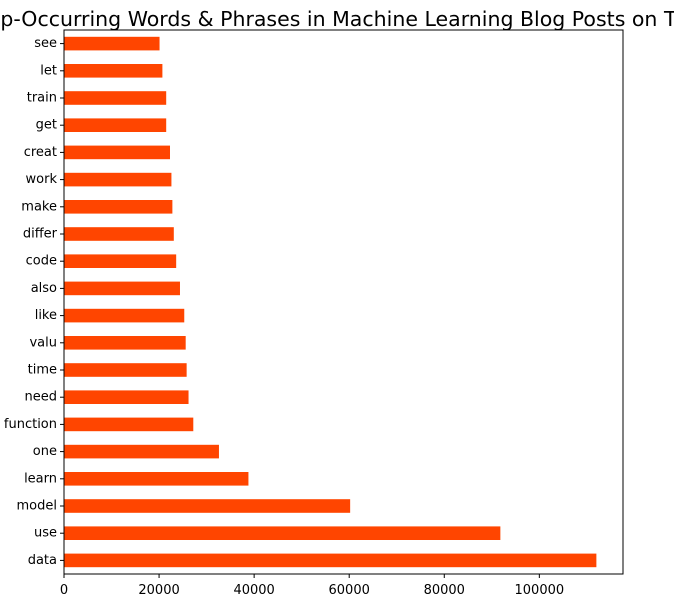  What do you see at coordinates (126, 397) in the screenshot?
I see `bar-need` at bounding box center [126, 397].